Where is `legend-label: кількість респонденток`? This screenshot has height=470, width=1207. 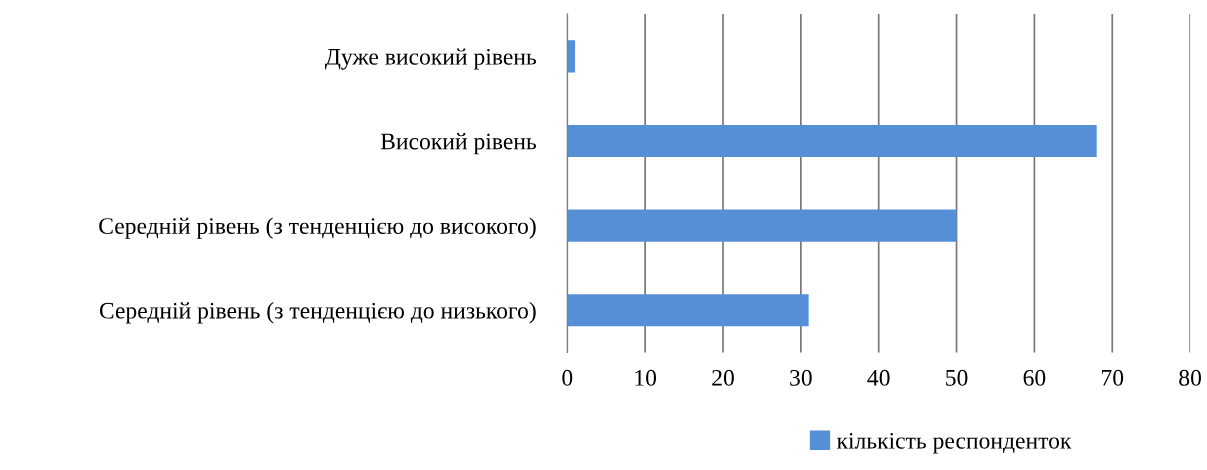
legend-label: кількість респонденток is located at coordinates (954, 443).